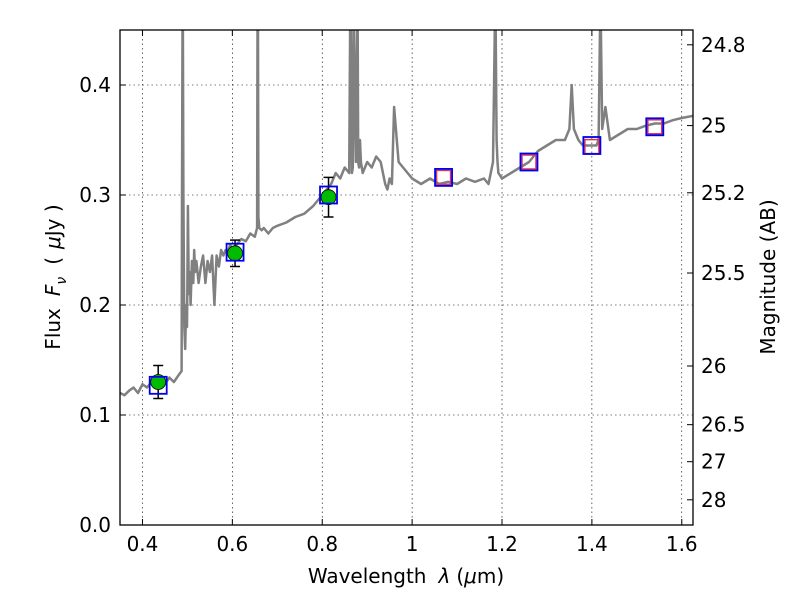  I want to click on x-tick-label: 1.2, so click(502, 544).